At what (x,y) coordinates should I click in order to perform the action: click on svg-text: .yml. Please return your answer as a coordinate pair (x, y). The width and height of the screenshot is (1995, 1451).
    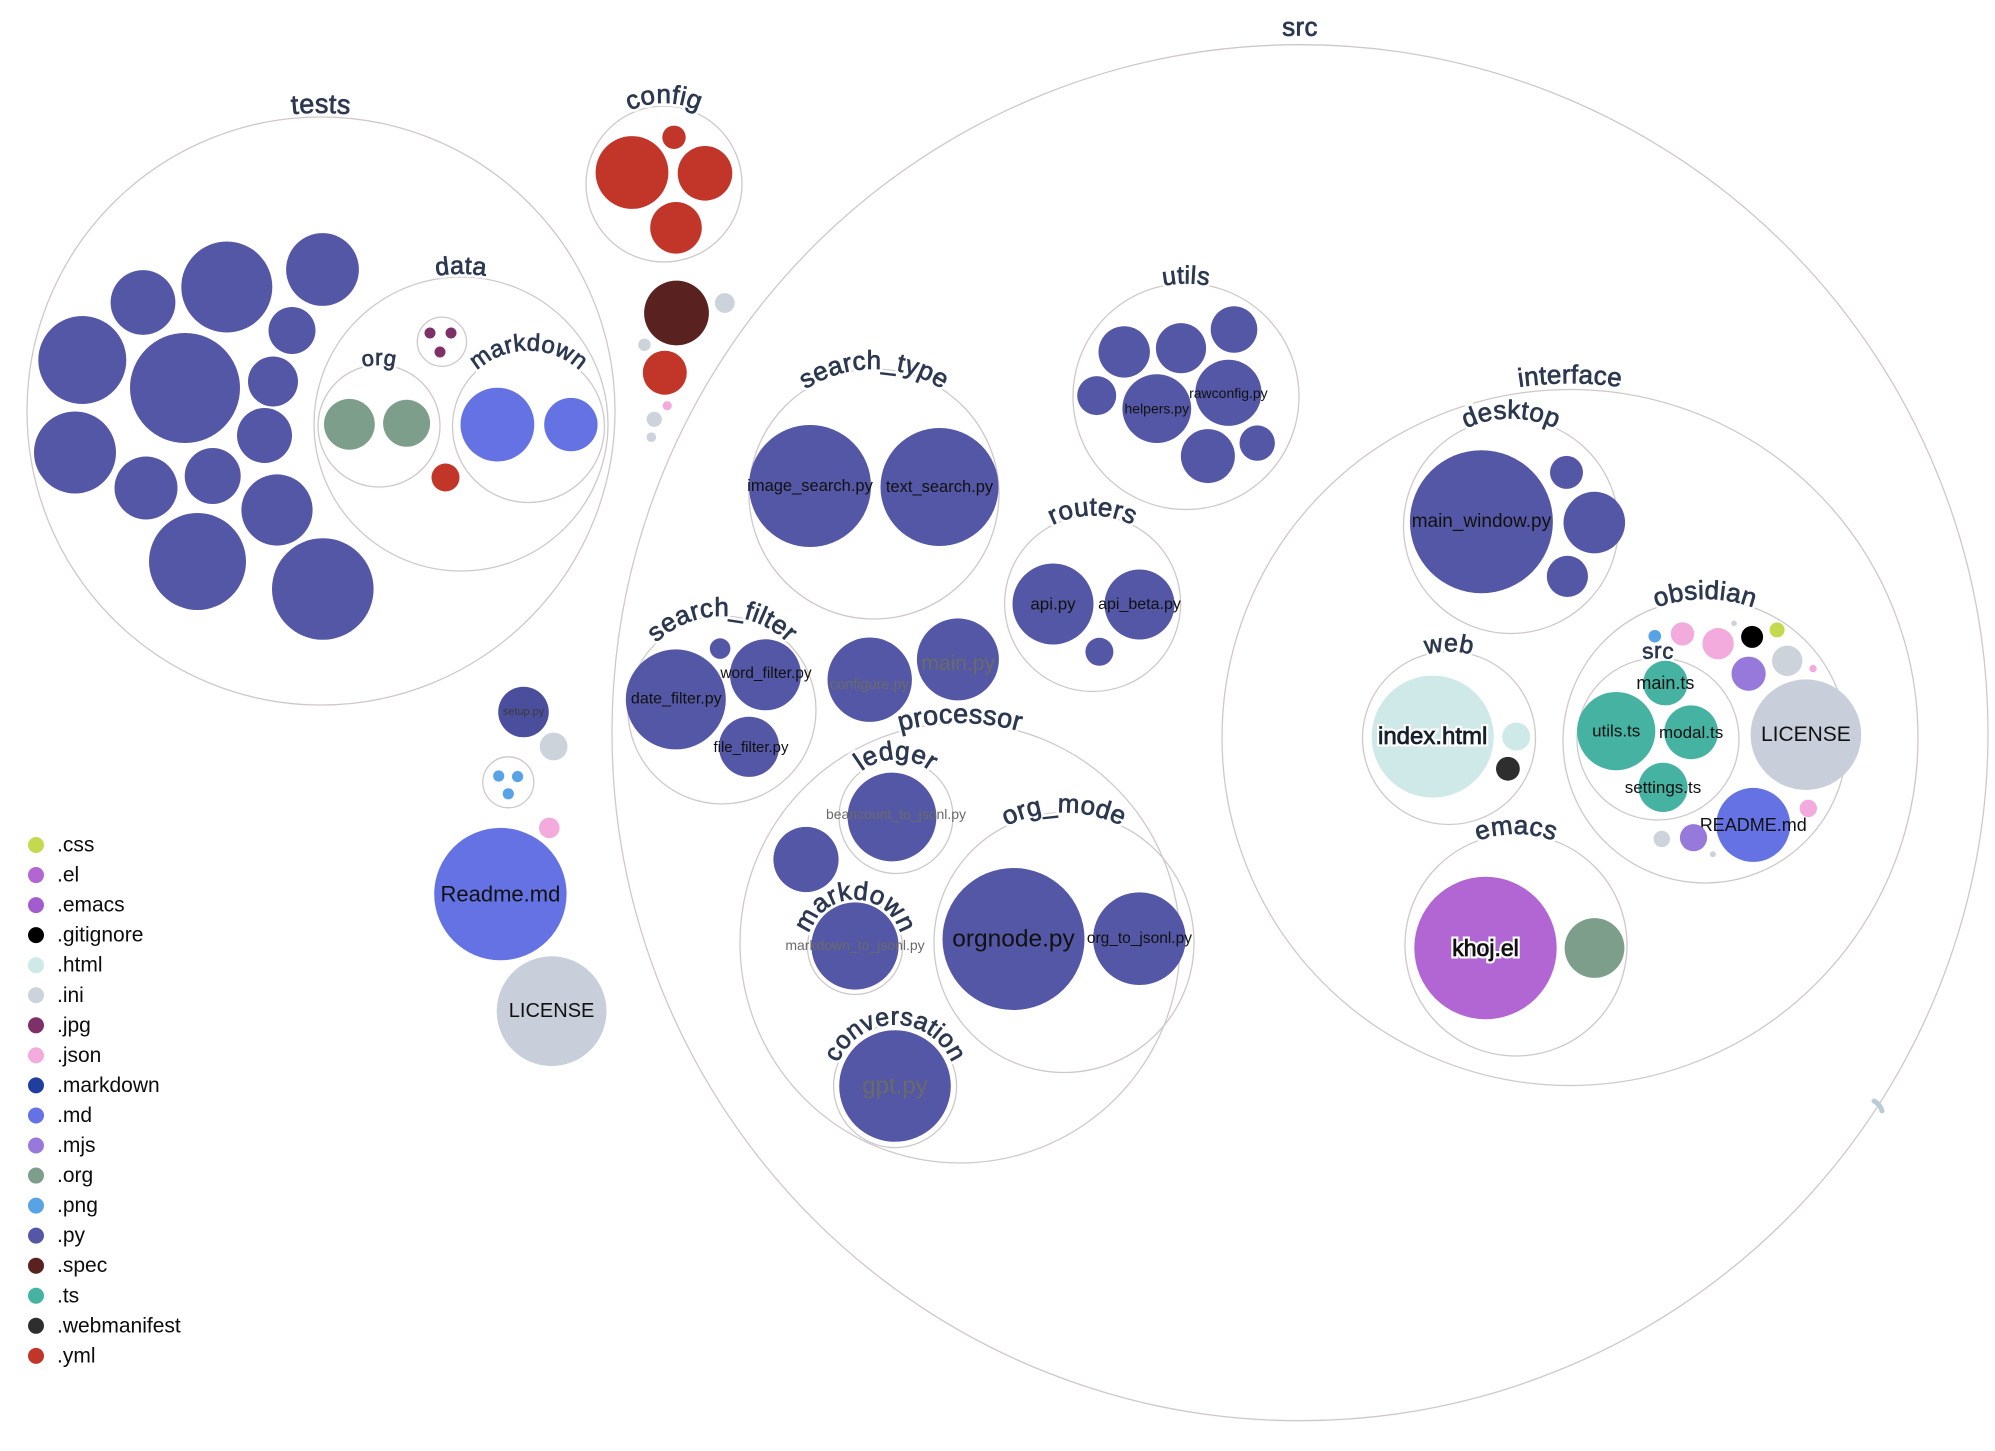
    Looking at the image, I should click on (76, 1355).